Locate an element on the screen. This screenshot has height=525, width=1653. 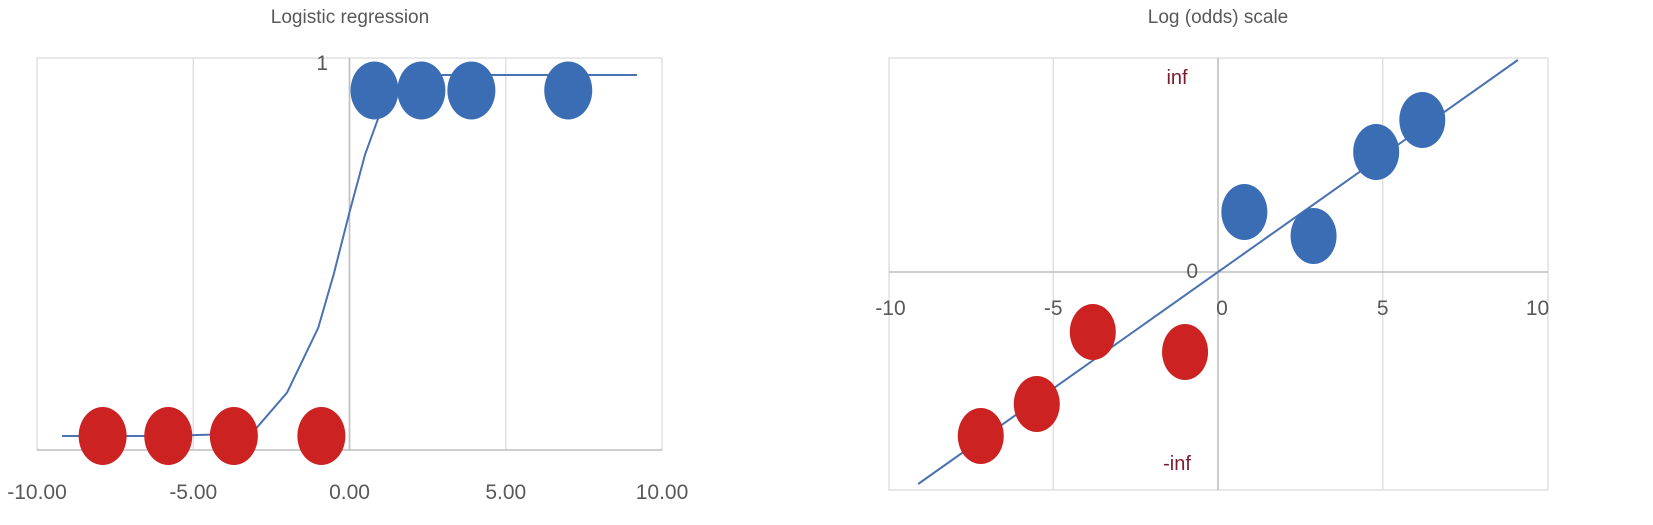
annotation-neg-inf: -inf is located at coordinates (1177, 464).